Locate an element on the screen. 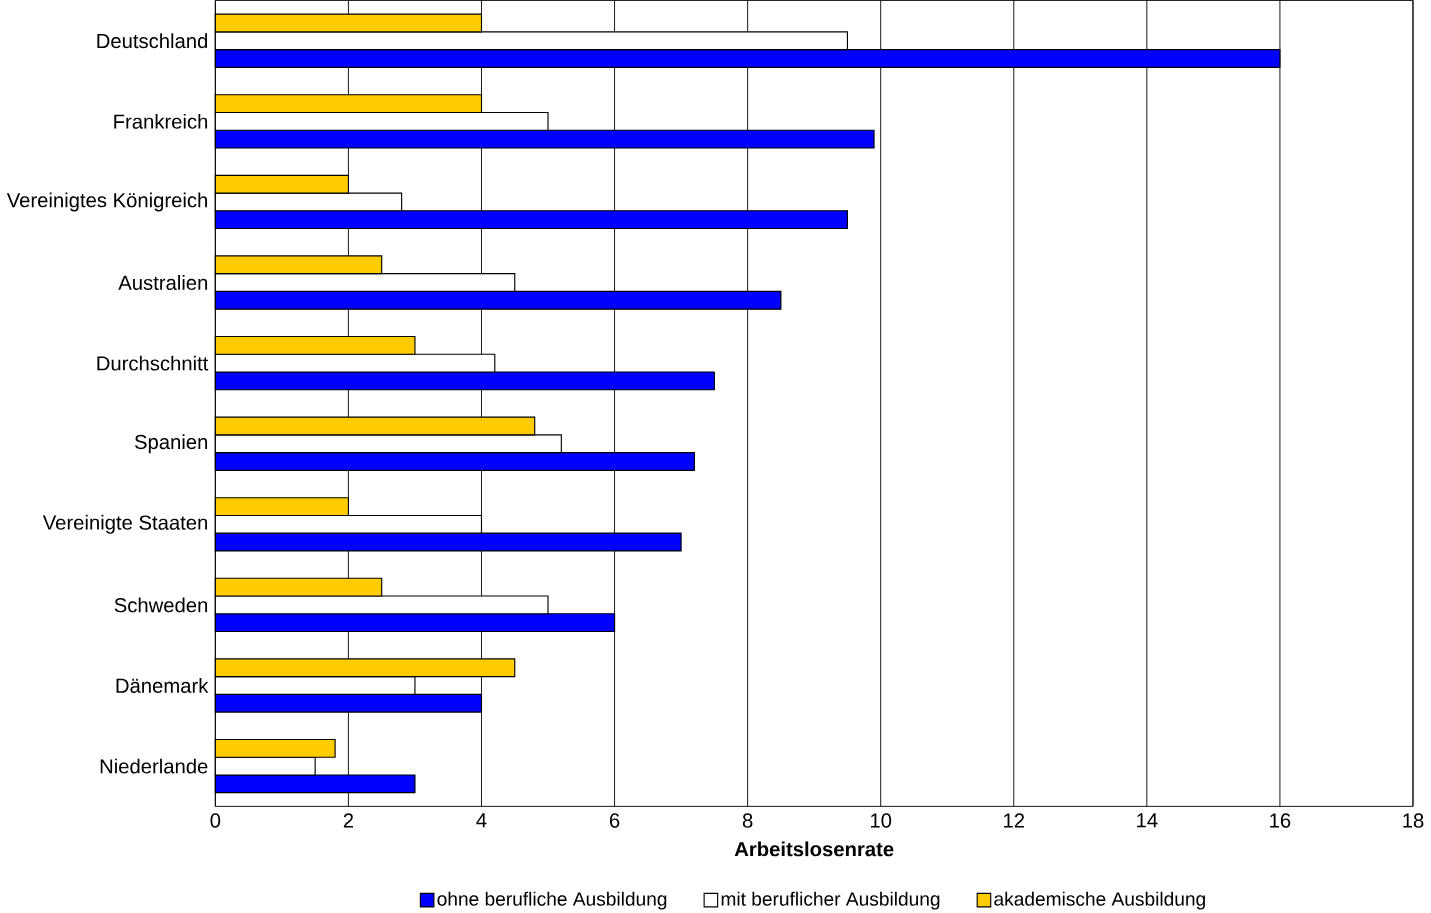 Image resolution: width=1431 pixels, height=913 pixels. y-tick-label: Frankreich is located at coordinates (161, 121).